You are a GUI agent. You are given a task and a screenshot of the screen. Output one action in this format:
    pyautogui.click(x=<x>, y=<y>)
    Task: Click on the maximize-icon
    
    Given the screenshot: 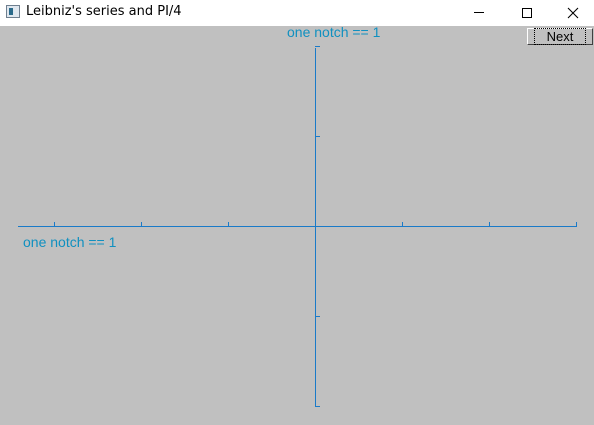 What is the action you would take?
    pyautogui.click(x=527, y=13)
    